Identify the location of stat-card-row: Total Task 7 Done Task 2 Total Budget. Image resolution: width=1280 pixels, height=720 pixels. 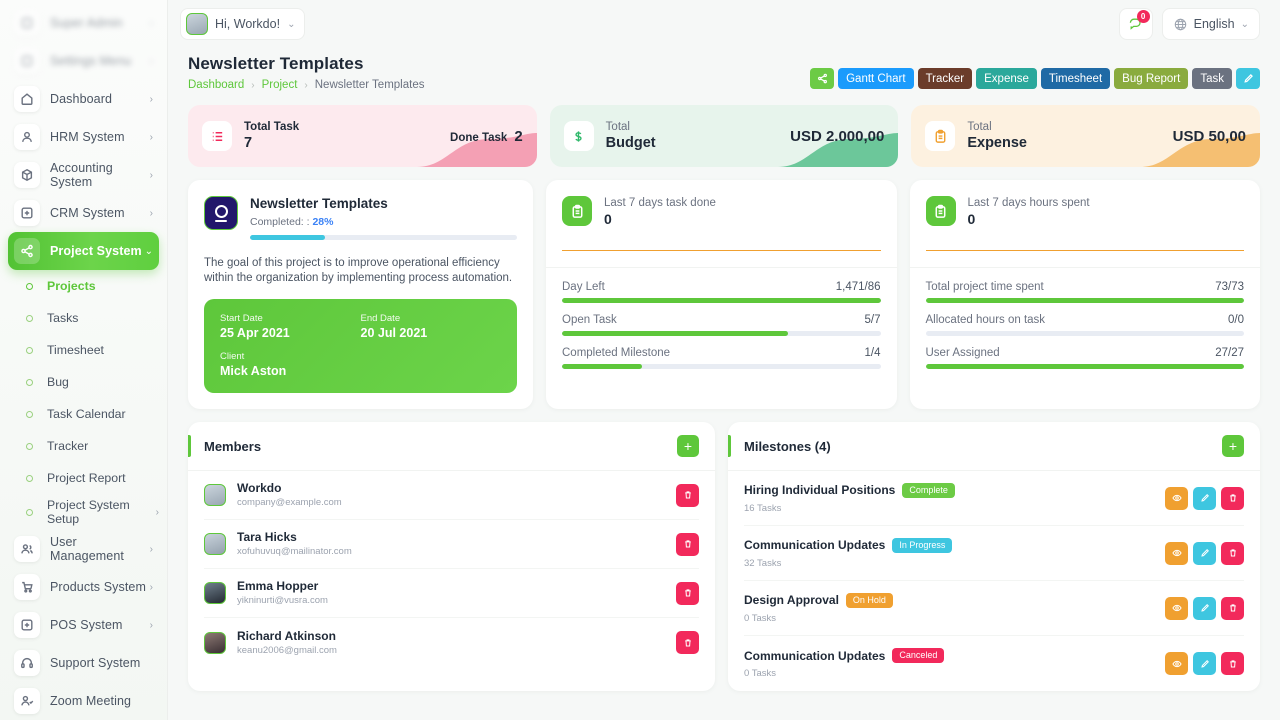
(724, 129).